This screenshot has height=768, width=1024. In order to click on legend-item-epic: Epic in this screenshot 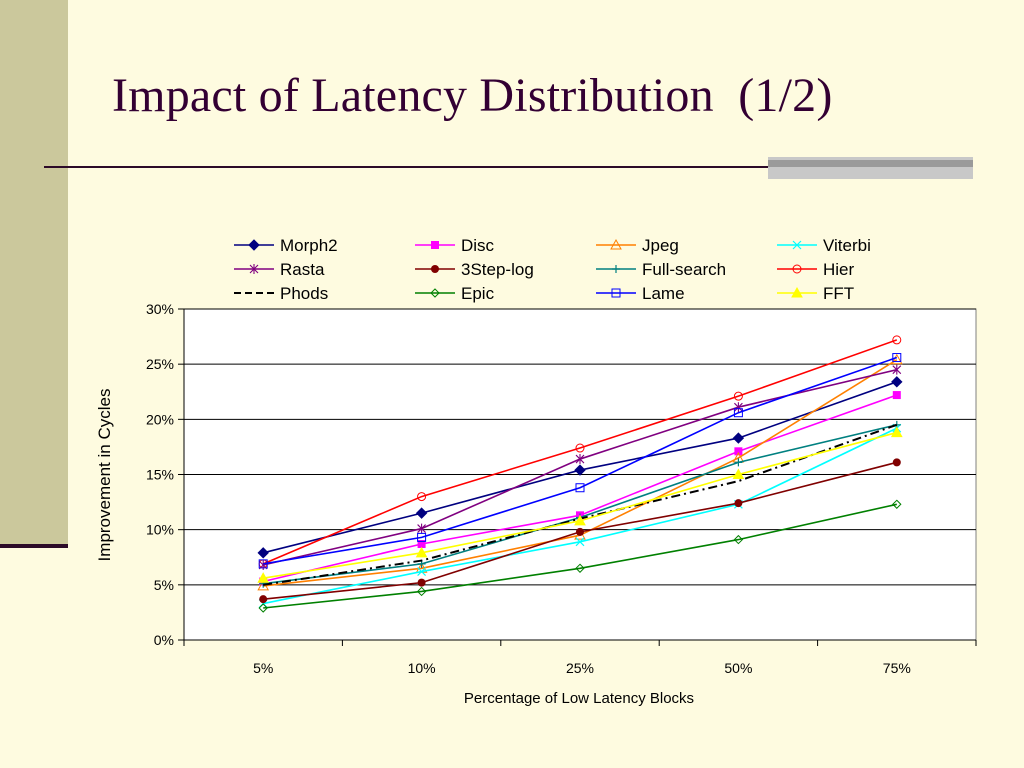, I will do `click(455, 293)`.